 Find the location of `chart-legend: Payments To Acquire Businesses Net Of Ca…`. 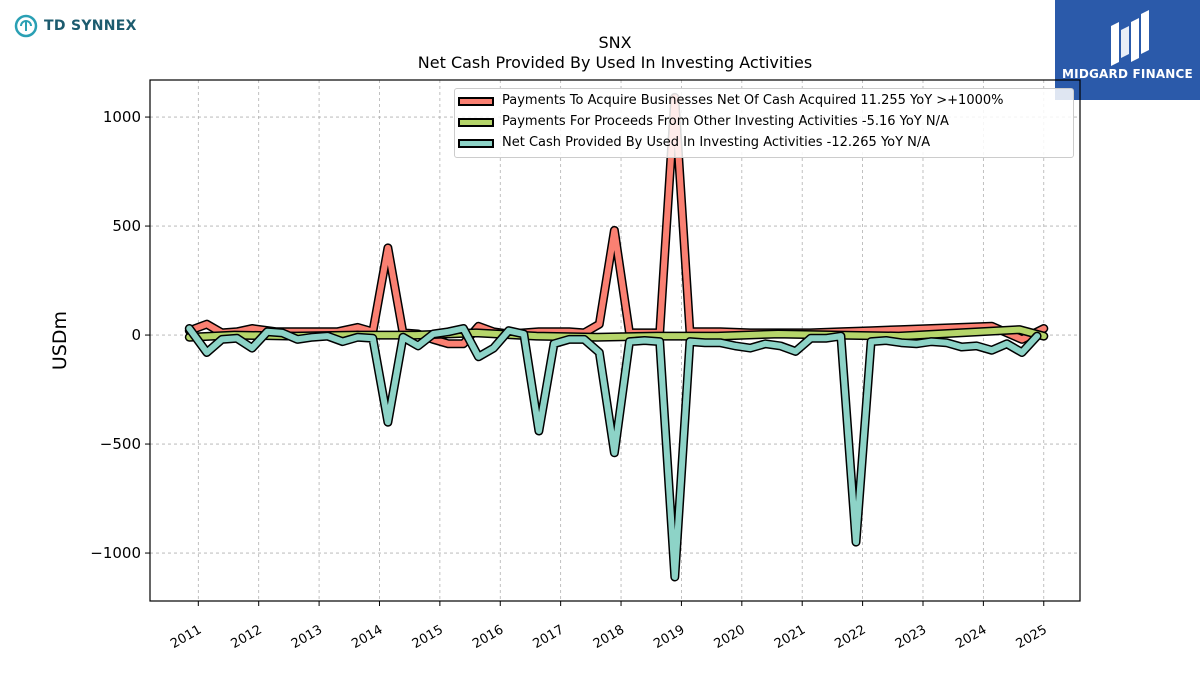

chart-legend: Payments To Acquire Businesses Net Of Ca… is located at coordinates (764, 123).